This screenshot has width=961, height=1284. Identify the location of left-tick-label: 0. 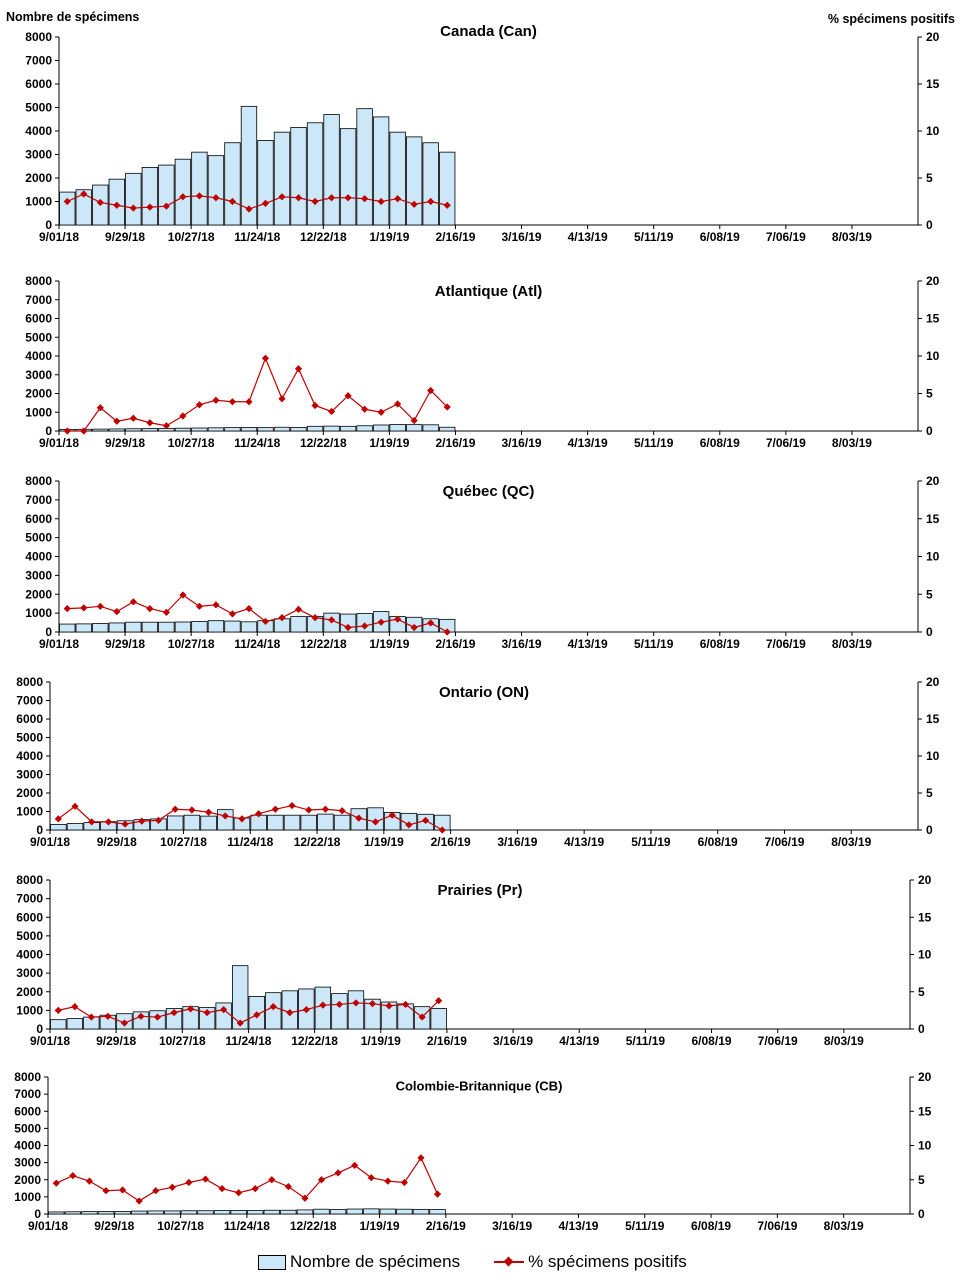
(48, 225).